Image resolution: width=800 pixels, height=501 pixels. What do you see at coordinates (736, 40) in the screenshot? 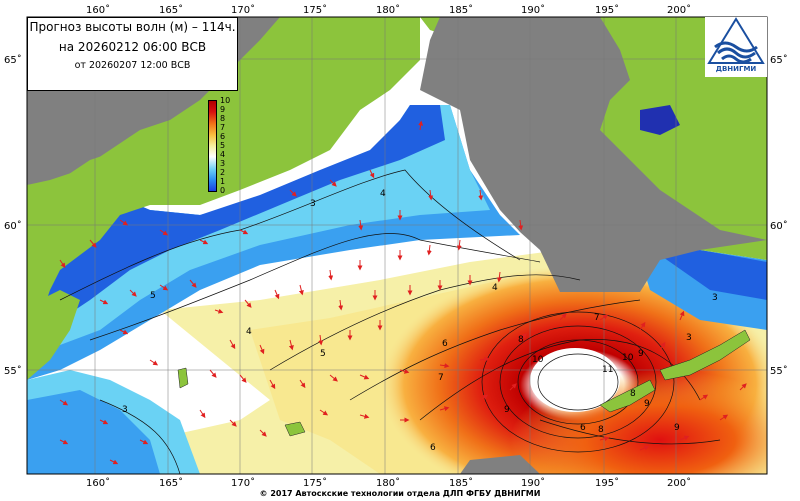
I see `logo-emblem-icon` at bounding box center [736, 40].